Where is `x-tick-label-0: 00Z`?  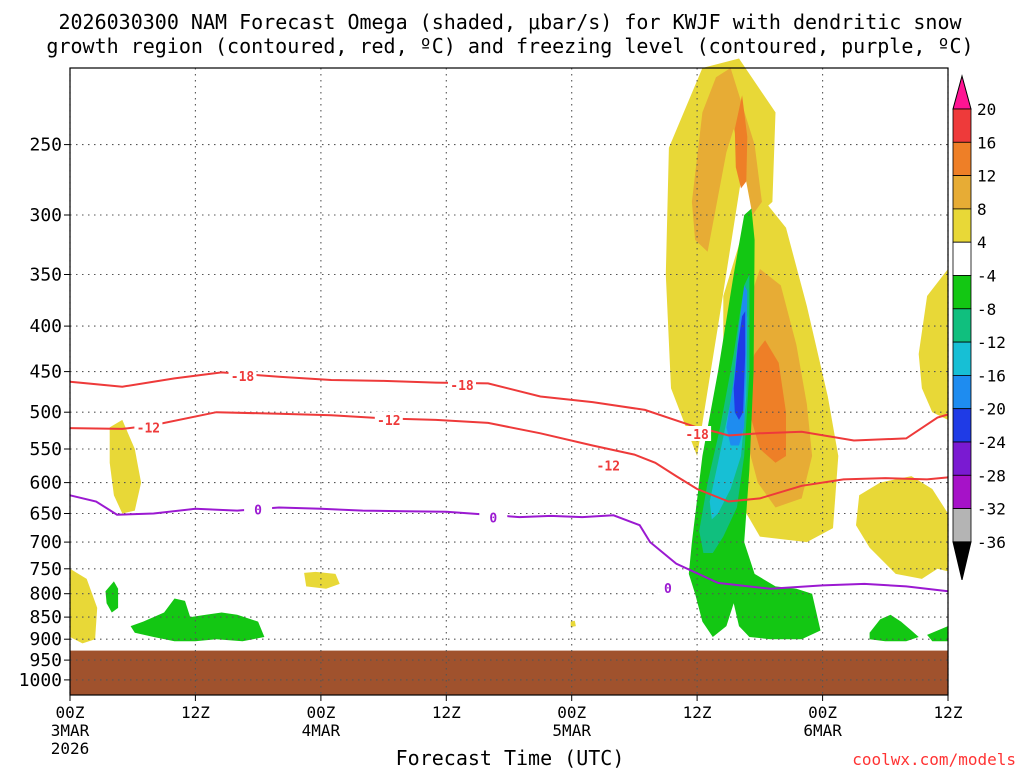
x-tick-label-0: 00Z is located at coordinates (70, 712).